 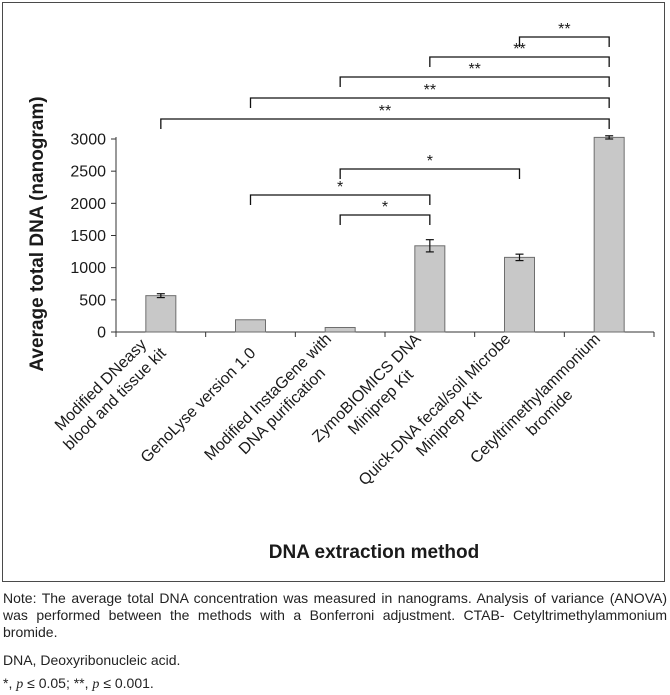 I want to click on y-tick-label: 2500, so click(x=88, y=172).